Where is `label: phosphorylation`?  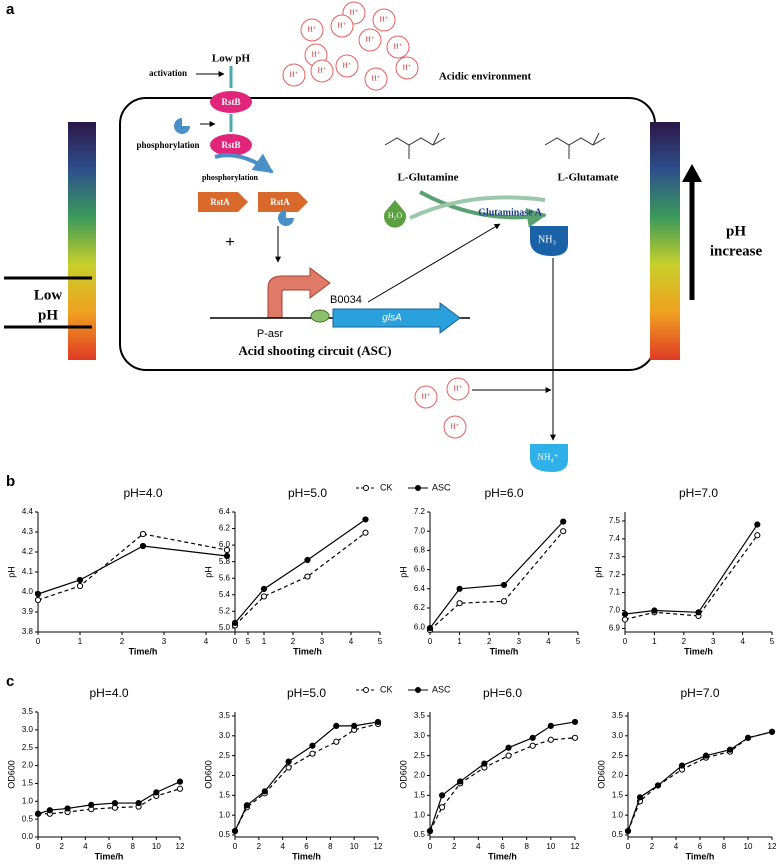
label: phosphorylation is located at coordinates (167, 145).